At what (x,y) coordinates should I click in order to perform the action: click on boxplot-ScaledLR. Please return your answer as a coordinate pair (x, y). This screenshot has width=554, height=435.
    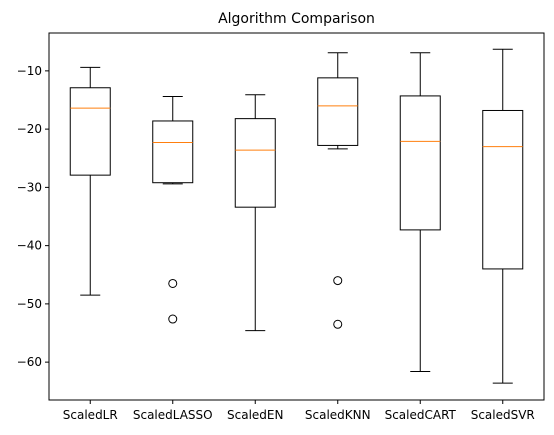
    Looking at the image, I should click on (90, 181).